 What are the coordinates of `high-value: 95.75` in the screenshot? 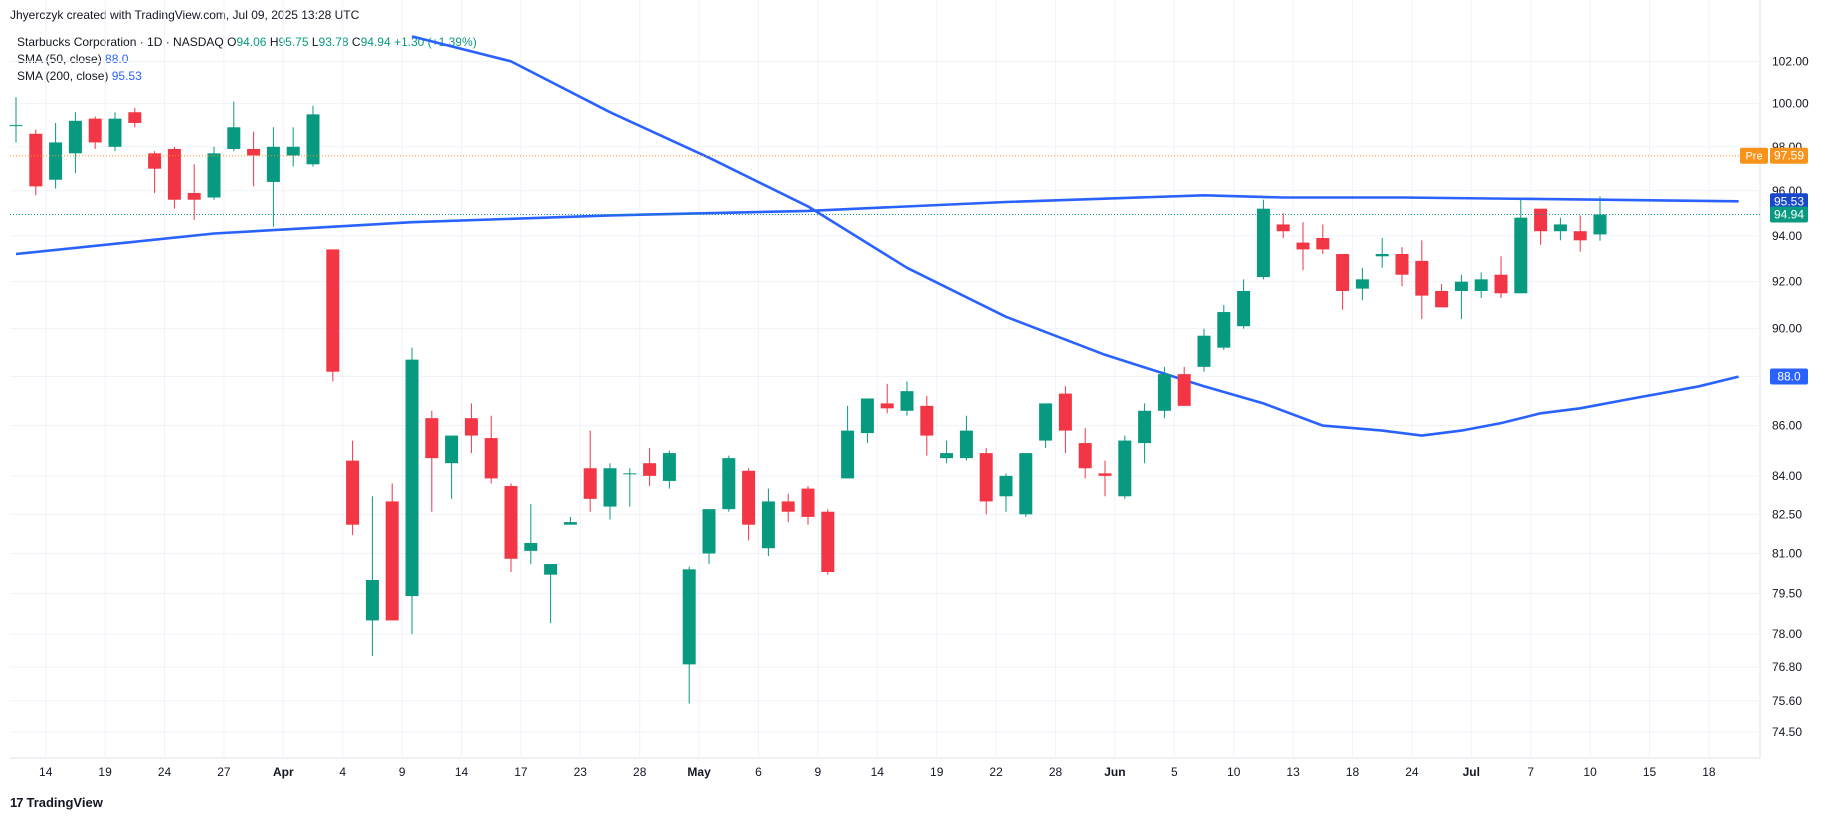 It's located at (293, 42).